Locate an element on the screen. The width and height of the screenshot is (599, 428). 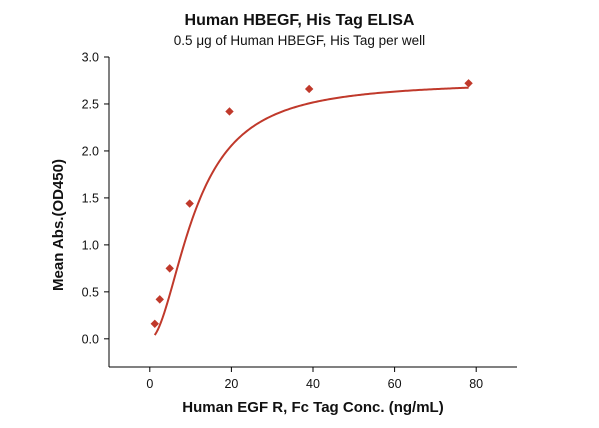
x-tick-label: 0 is located at coordinates (149, 384).